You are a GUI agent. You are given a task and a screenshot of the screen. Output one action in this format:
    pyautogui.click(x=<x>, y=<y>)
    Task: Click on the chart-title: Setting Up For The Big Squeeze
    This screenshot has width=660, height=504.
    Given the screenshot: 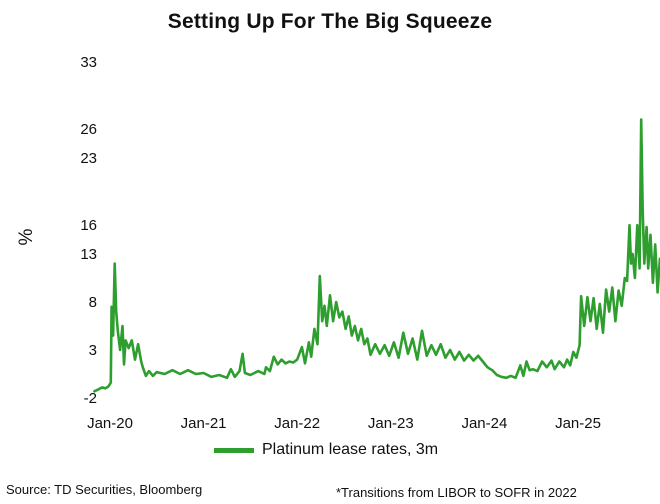 What is the action you would take?
    pyautogui.click(x=330, y=21)
    